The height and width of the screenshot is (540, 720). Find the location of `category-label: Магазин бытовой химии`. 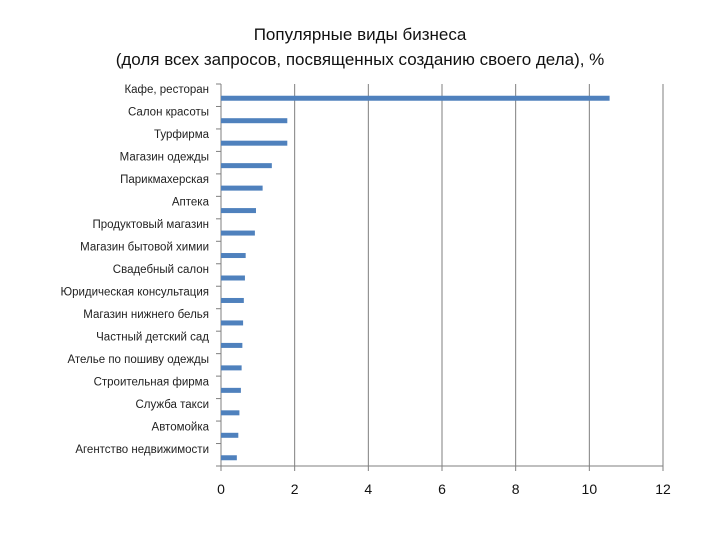

category-label: Магазин бытовой химии is located at coordinates (144, 248).